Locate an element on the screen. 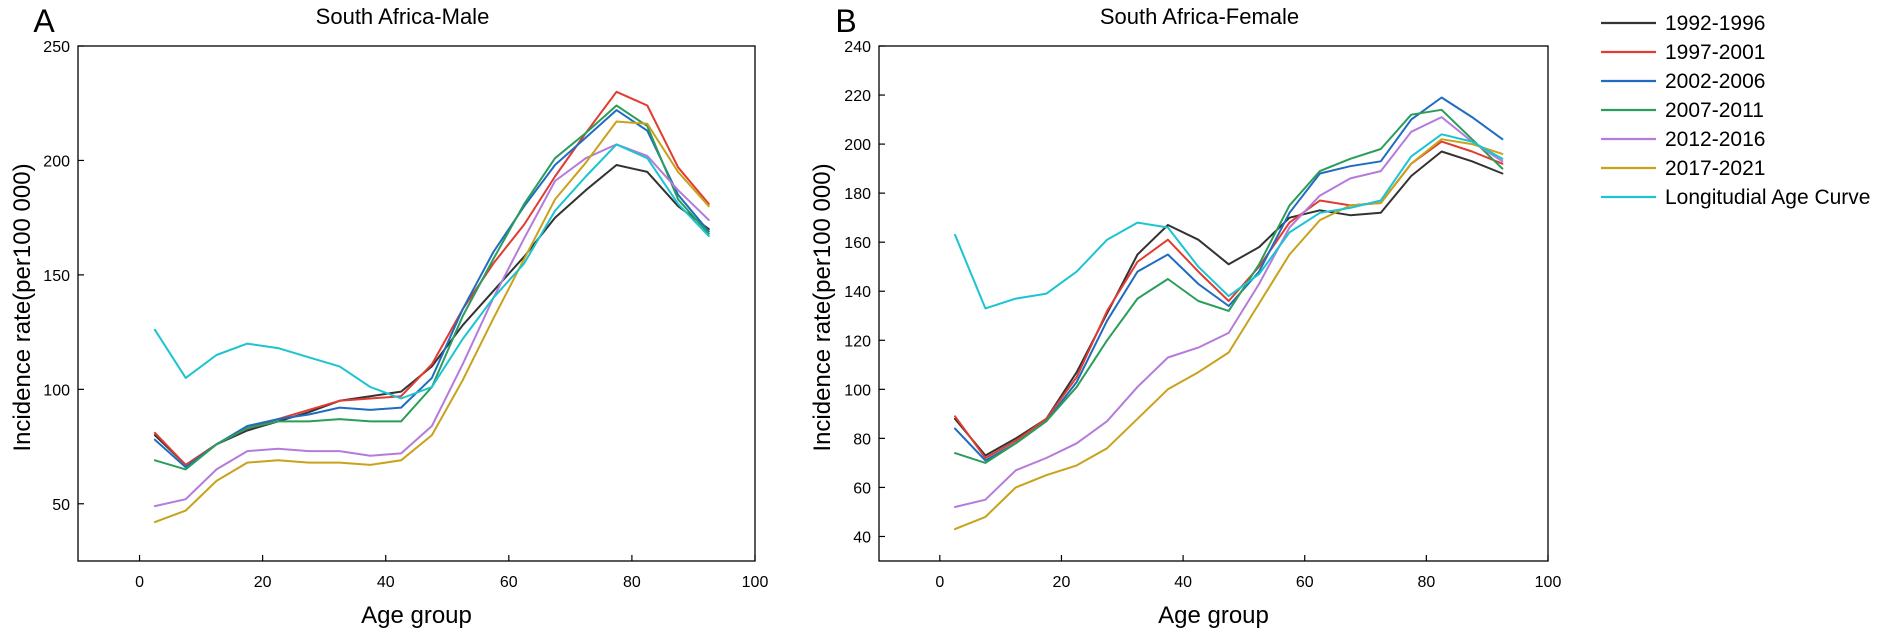 This screenshot has width=1902, height=634. legend-label-longitudial-age-curve: Longitudial Age Curve is located at coordinates (1767, 197).